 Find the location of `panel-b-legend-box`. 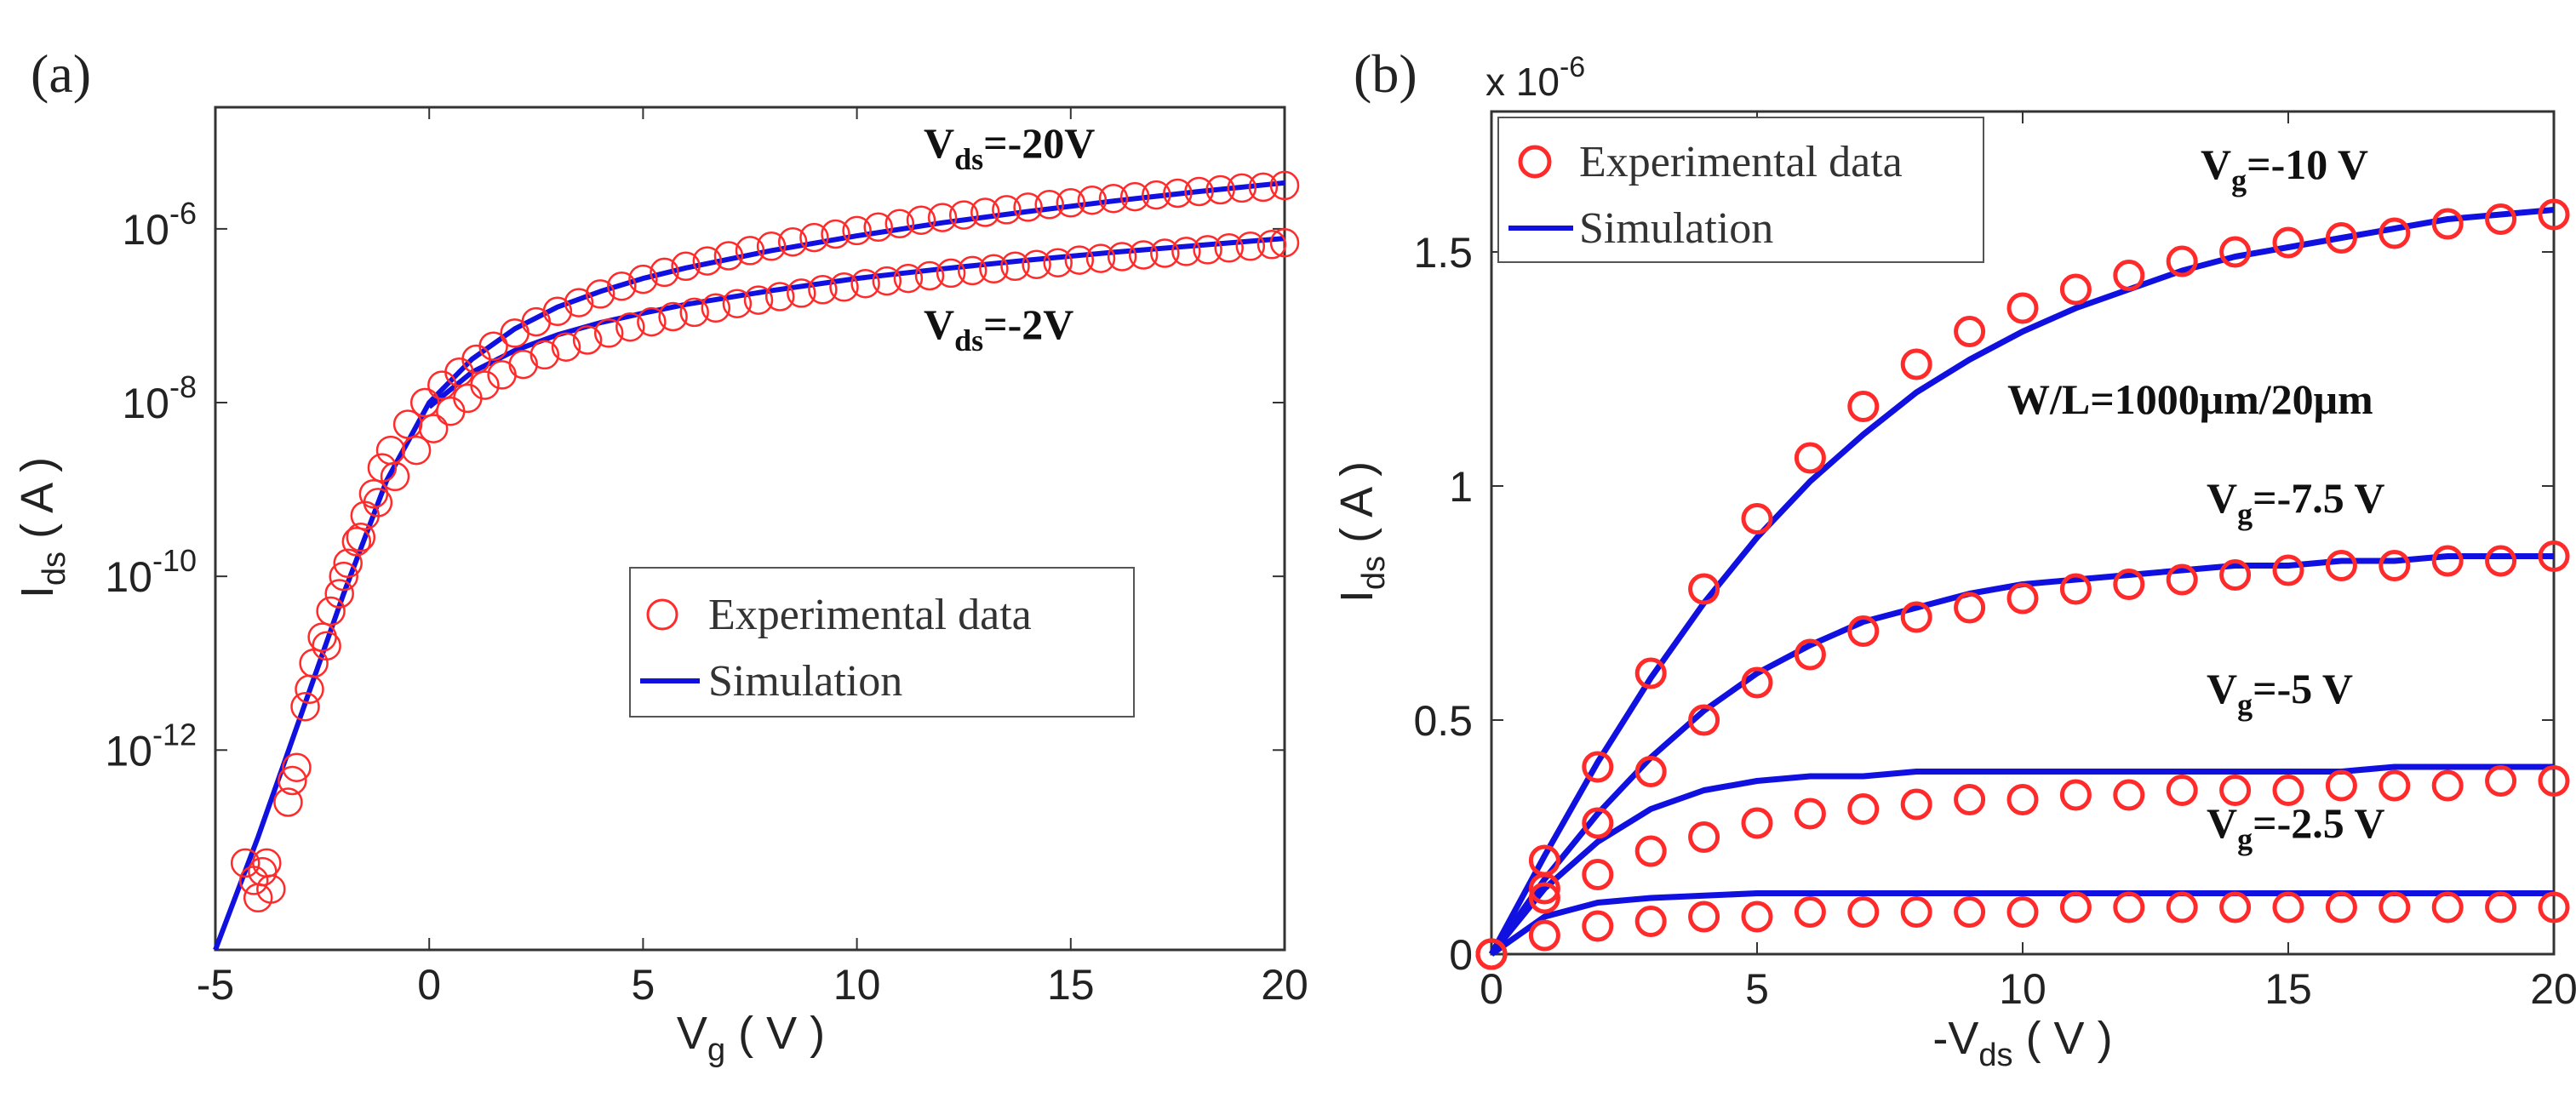

panel-b-legend-box is located at coordinates (1741, 190).